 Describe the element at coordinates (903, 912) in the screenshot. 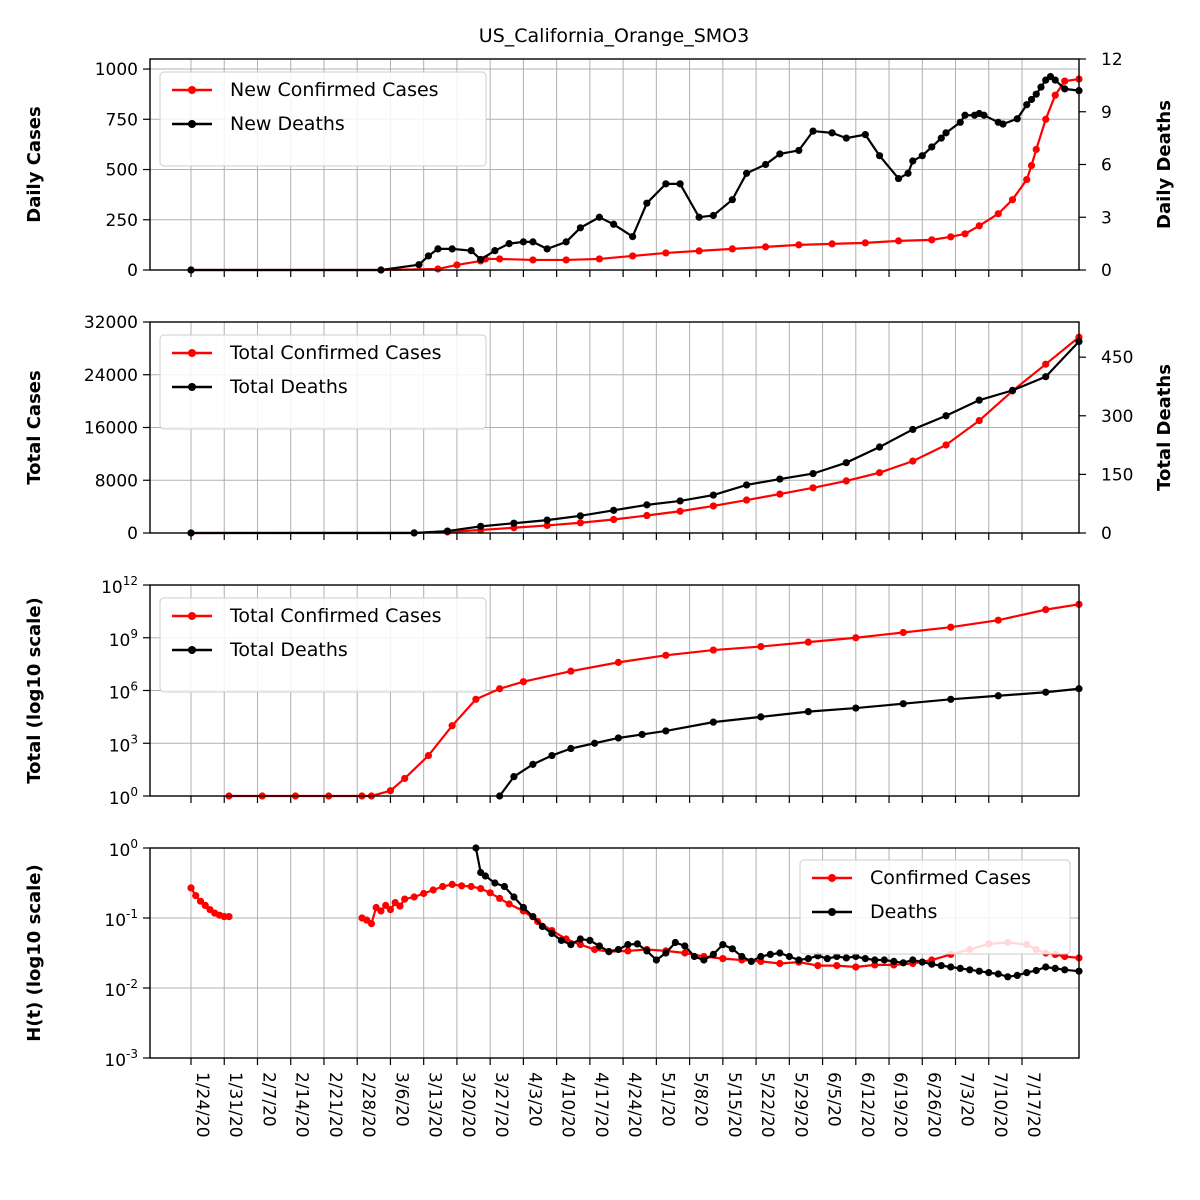

I see `legend-label: Deaths` at that location.